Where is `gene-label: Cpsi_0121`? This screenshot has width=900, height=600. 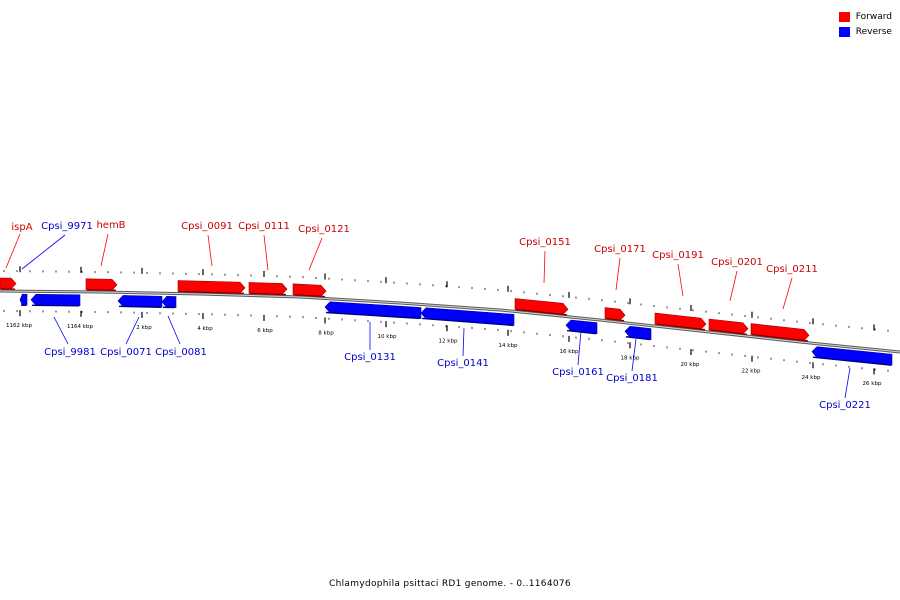 gene-label: Cpsi_0121 is located at coordinates (324, 229).